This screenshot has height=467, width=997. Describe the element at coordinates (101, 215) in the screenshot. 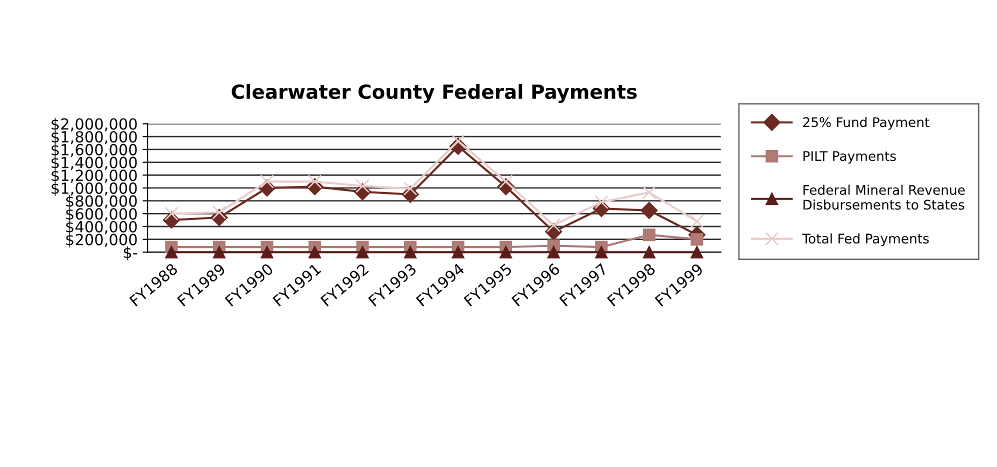

I see `y-tick-label: $600,000` at that location.